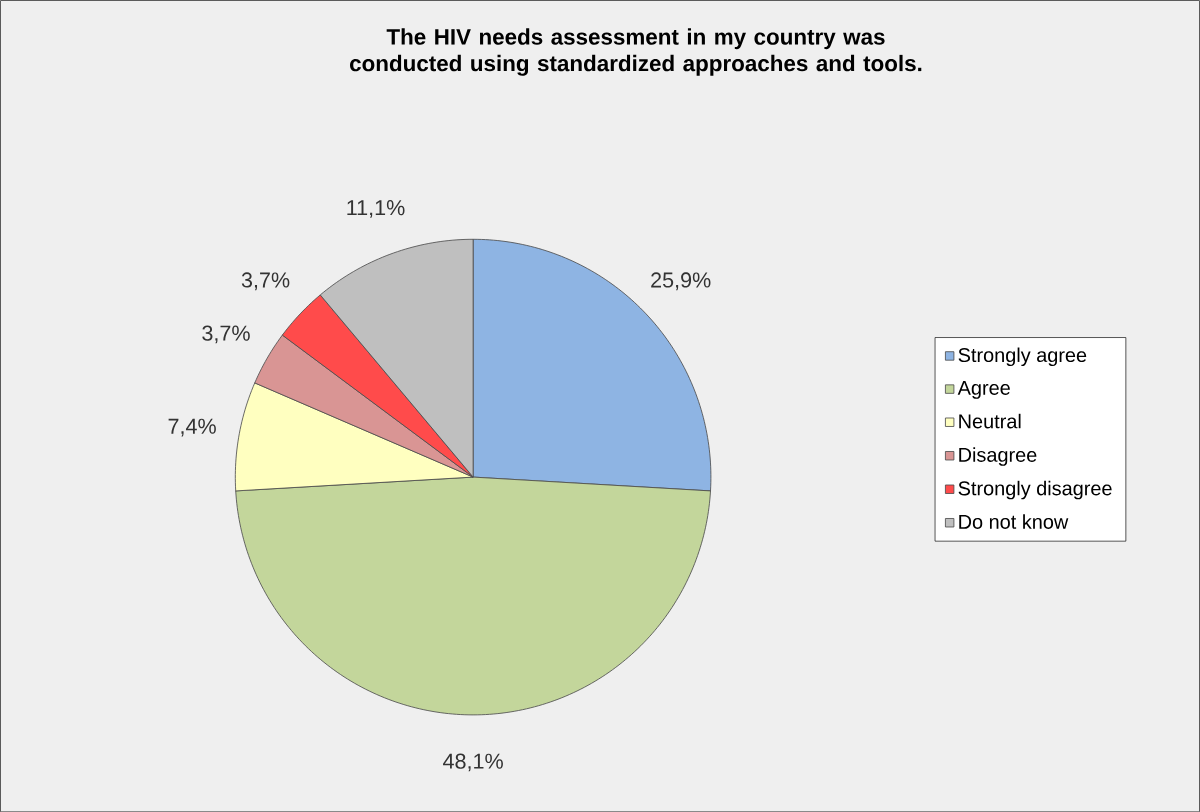 This screenshot has height=812, width=1200. Describe the element at coordinates (1014, 521) in the screenshot. I see `legend-label: Do not know` at that location.